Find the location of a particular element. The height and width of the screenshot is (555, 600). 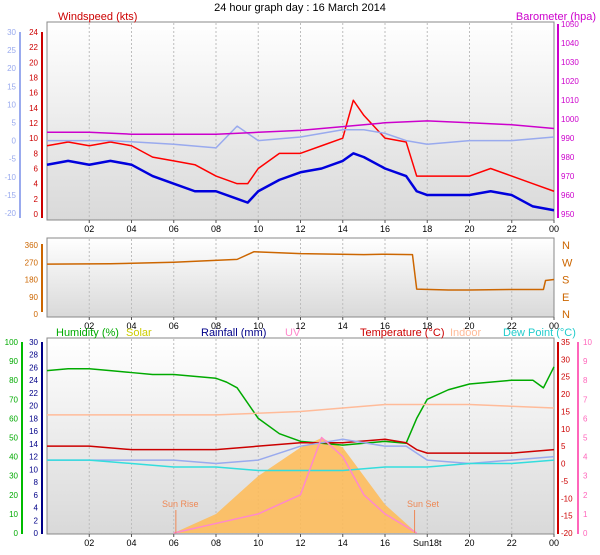

temp-tick-label: -15 is located at coordinates (10, 195).